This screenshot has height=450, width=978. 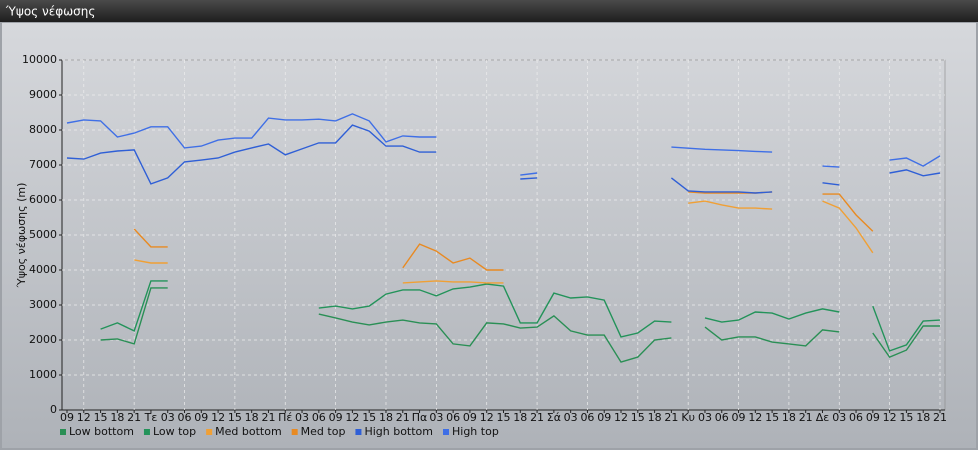 What do you see at coordinates (174, 431) in the screenshot?
I see `legend-label: Low top` at bounding box center [174, 431].